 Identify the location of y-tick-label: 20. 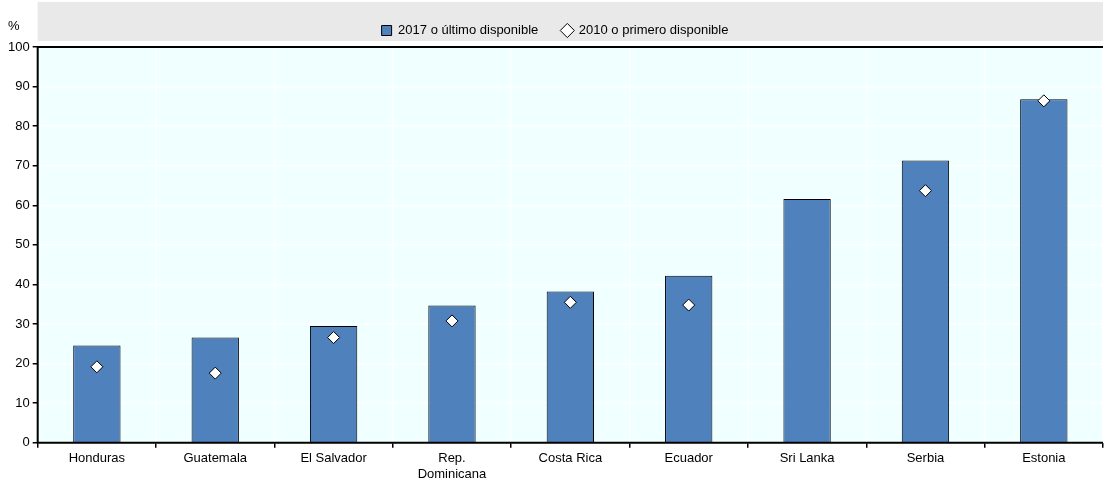
(22, 363).